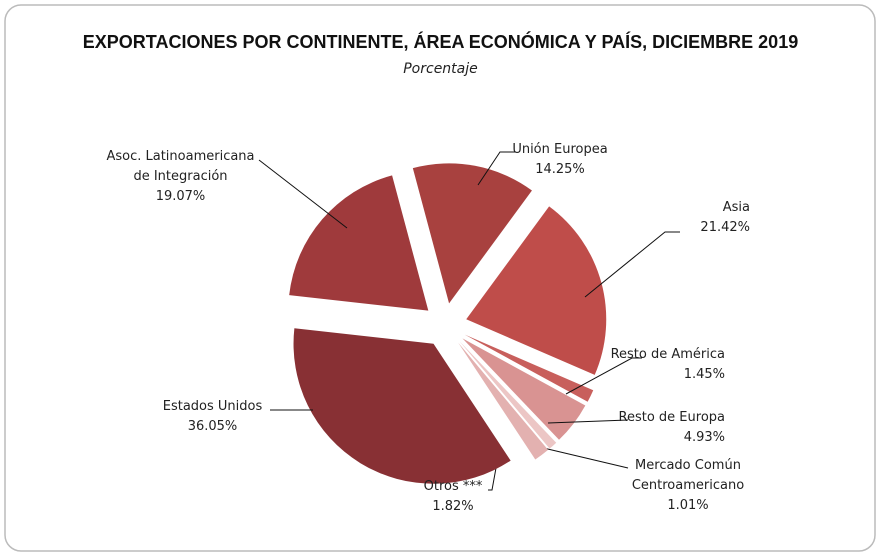 The width and height of the screenshot is (881, 557). Describe the element at coordinates (688, 505) in the screenshot. I see `slice-value: 1.01%` at that location.